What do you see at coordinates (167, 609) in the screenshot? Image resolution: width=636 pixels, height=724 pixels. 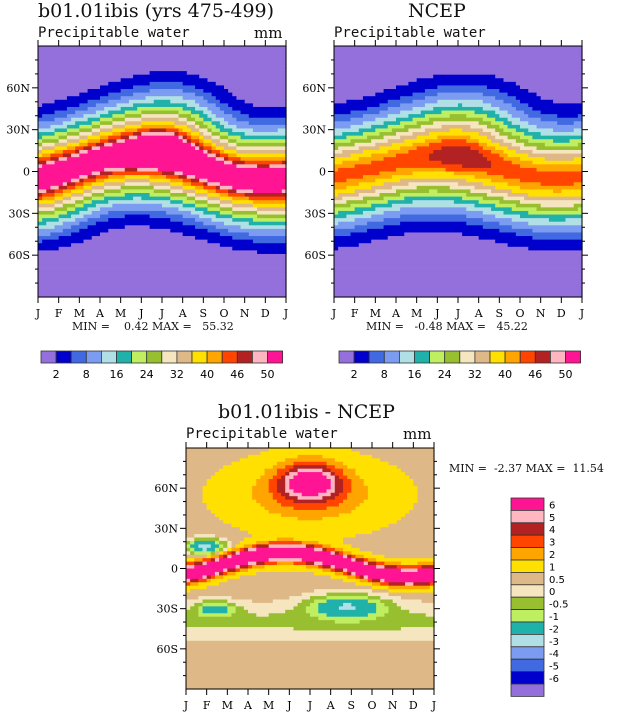 I see `y-tick-label: 30S` at bounding box center [167, 609].